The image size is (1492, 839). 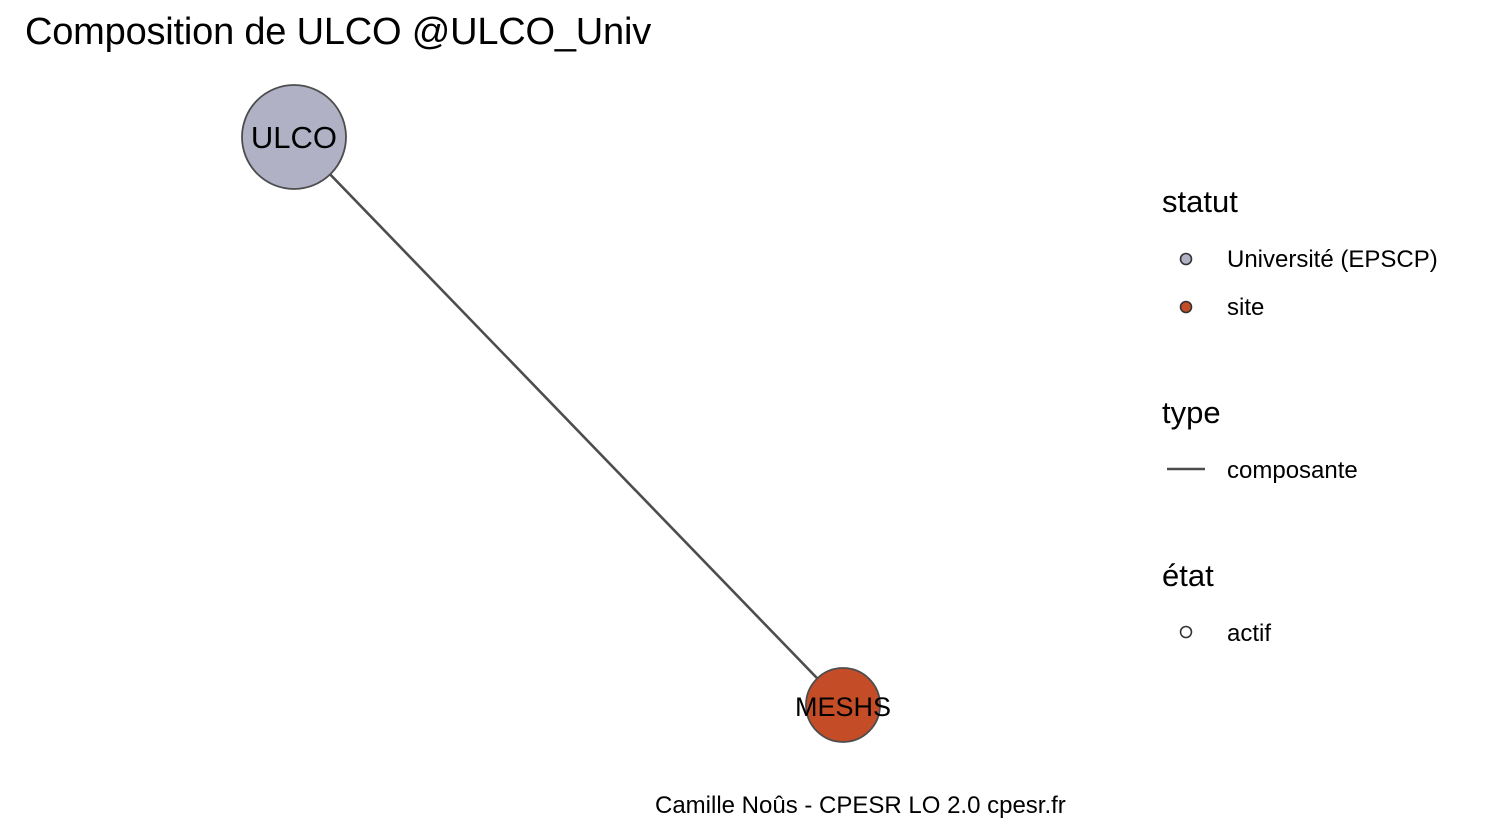 I want to click on legend-etat-title: état, so click(x=1188, y=575).